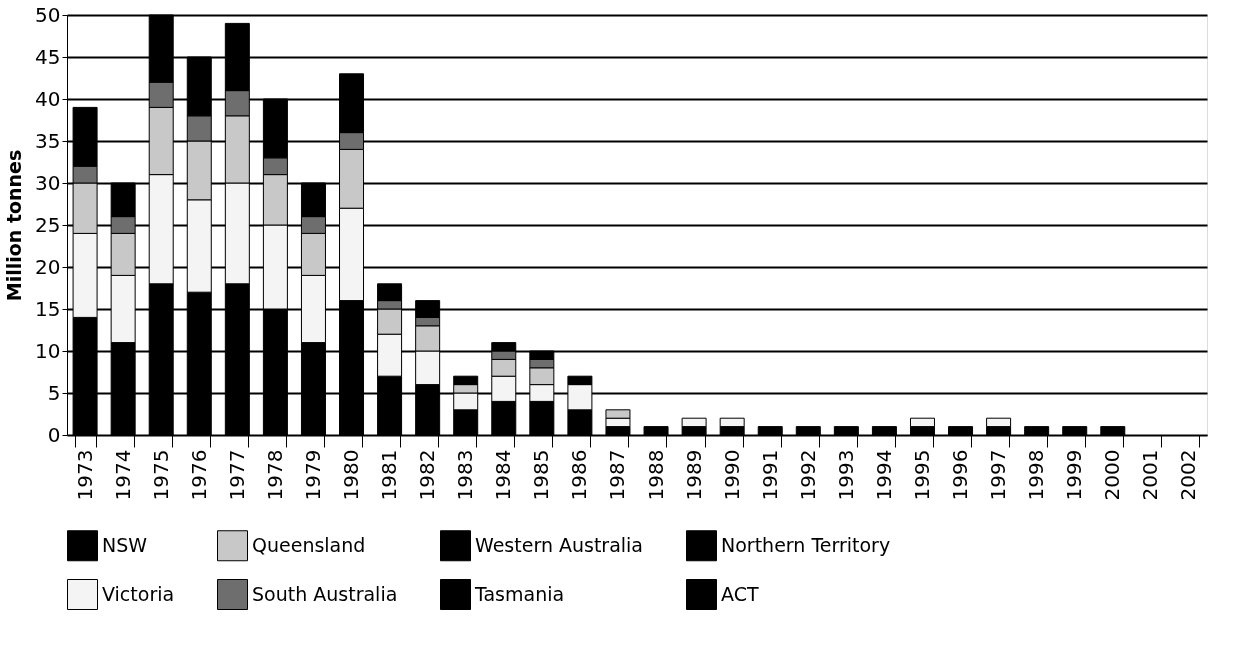 This screenshot has height=666, width=1256. I want to click on y-axis-title: Million tonnes, so click(14, 225).